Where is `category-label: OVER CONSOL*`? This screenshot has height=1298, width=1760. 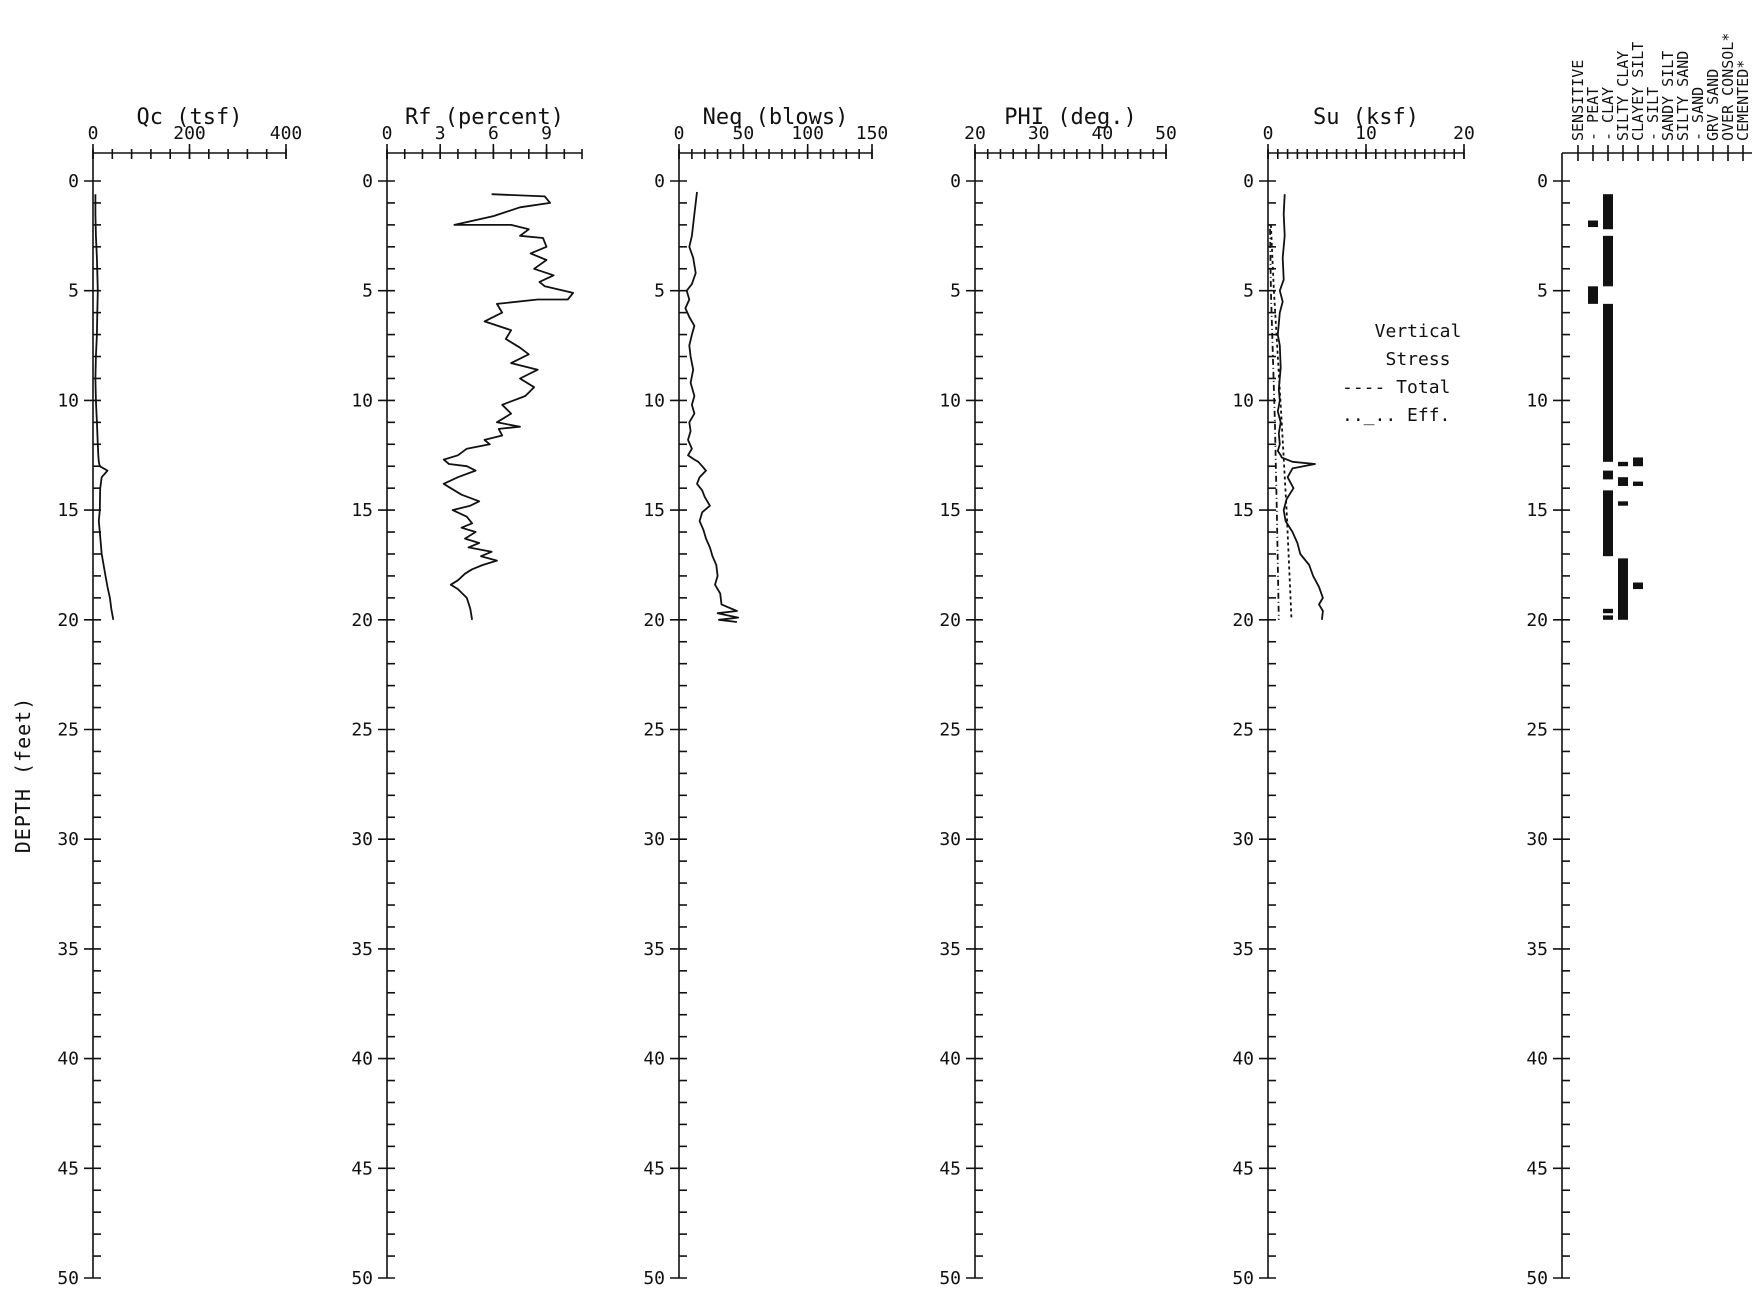
category-label: OVER CONSOL* is located at coordinates (1728, 87).